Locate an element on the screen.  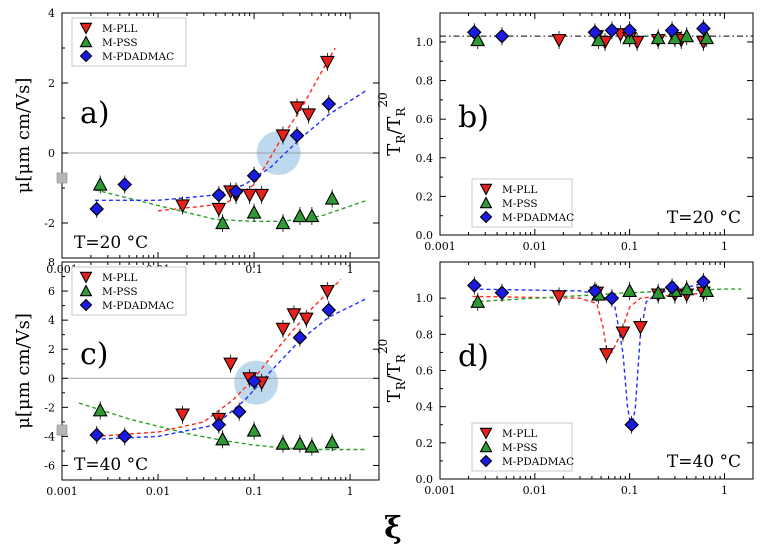
y-tick-label: 8 is located at coordinates (51, 262).